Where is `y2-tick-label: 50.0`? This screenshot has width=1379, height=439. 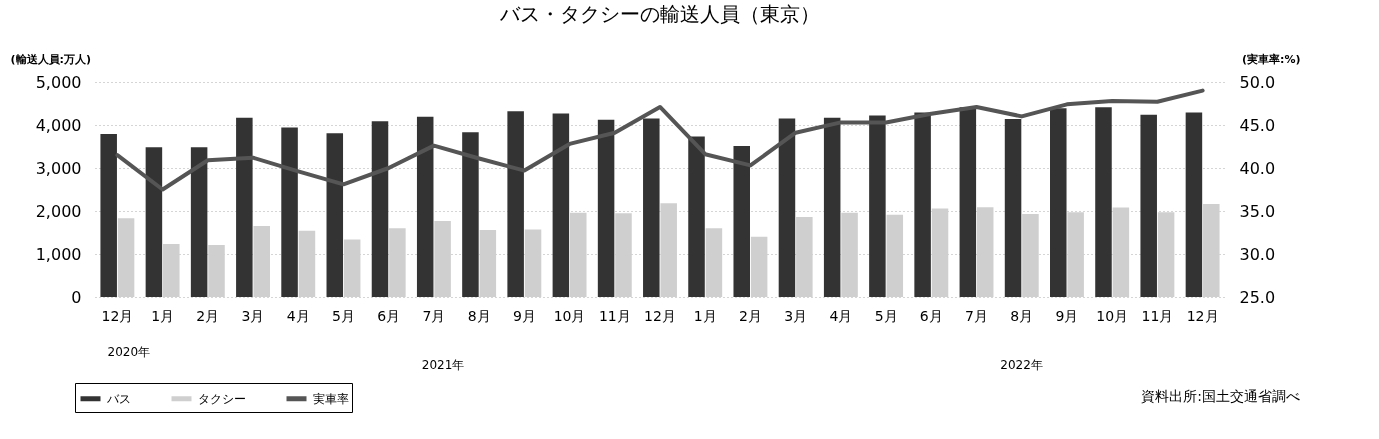
y2-tick-label: 50.0 is located at coordinates (1257, 82).